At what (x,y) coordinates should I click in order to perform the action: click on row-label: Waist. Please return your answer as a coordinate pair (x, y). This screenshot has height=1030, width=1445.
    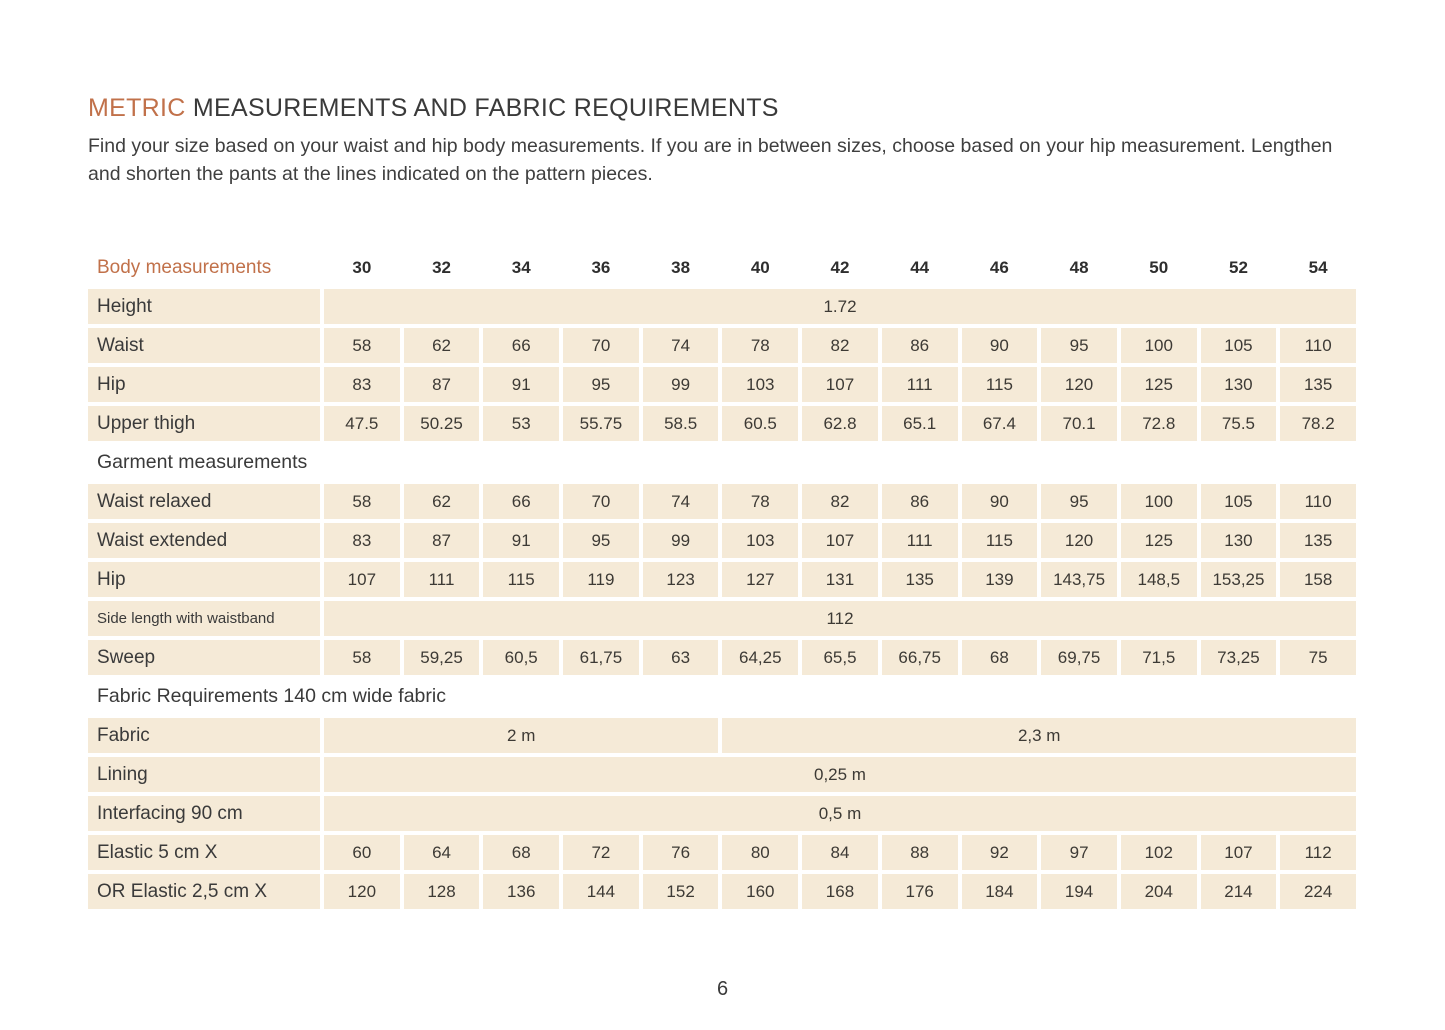
    Looking at the image, I should click on (204, 345).